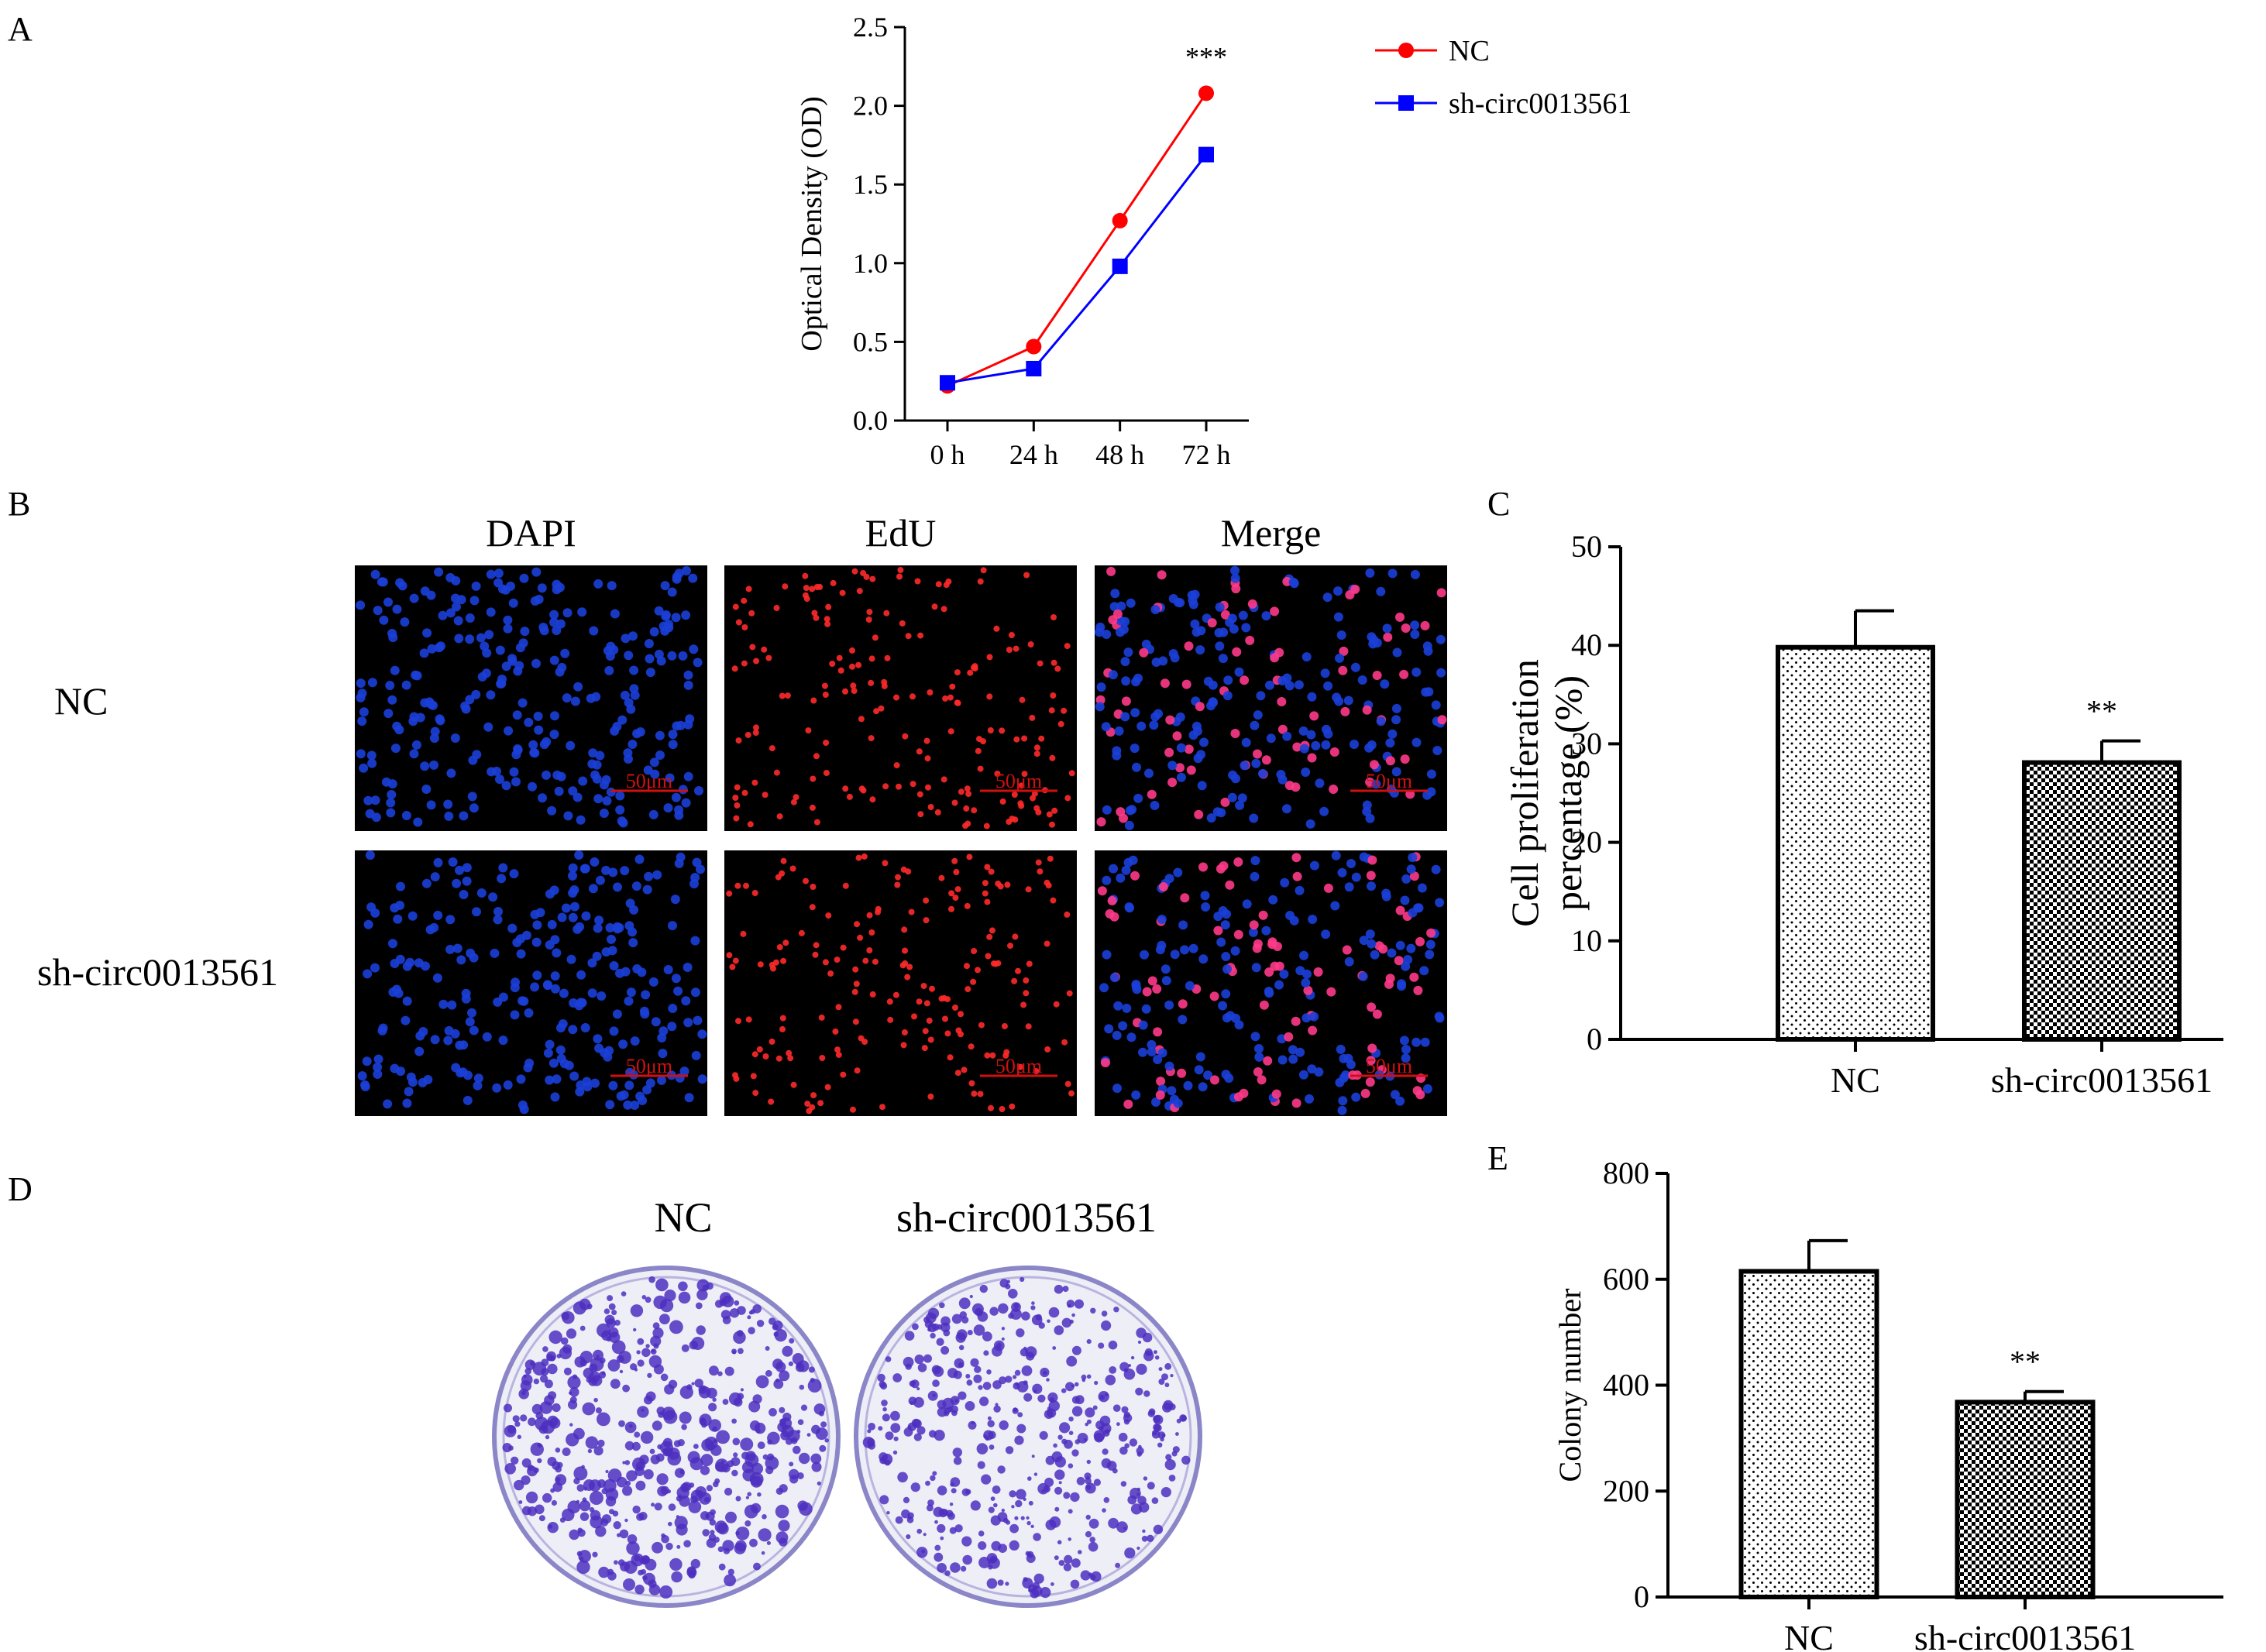 The height and width of the screenshot is (1652, 2266). I want to click on significance-annotation: ***, so click(1206, 56).